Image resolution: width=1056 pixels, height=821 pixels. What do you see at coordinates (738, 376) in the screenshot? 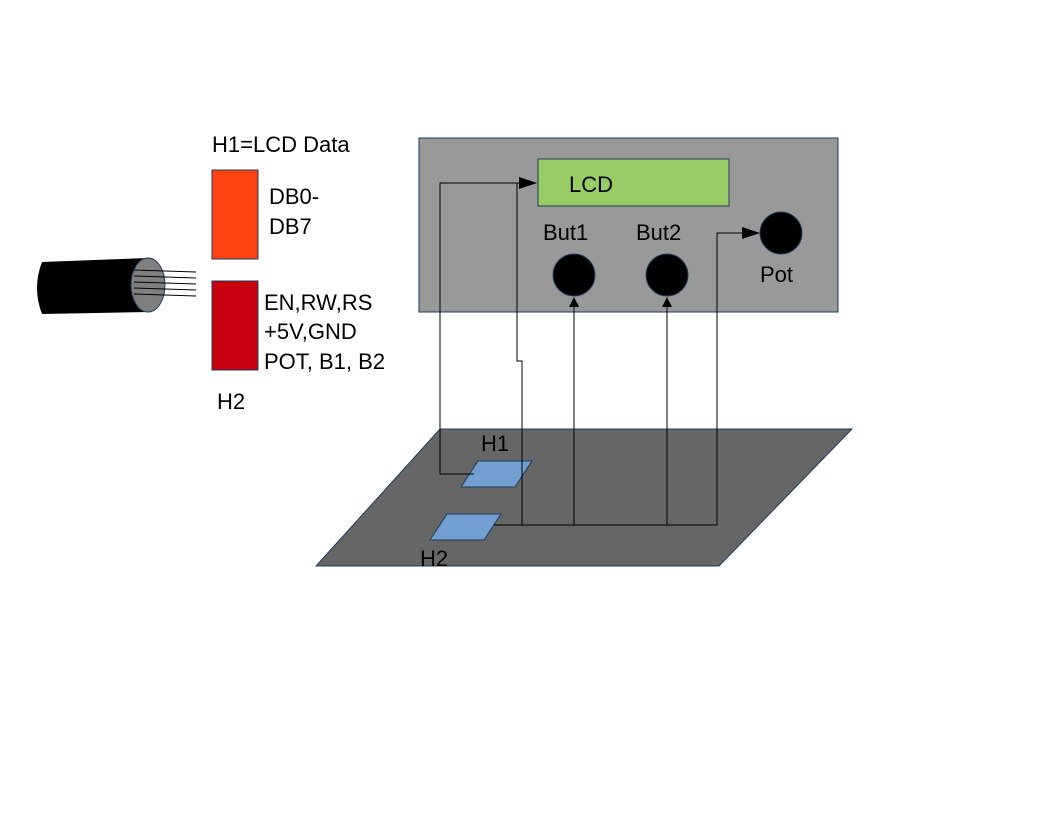
I see `wire-h2-to-pot` at bounding box center [738, 376].